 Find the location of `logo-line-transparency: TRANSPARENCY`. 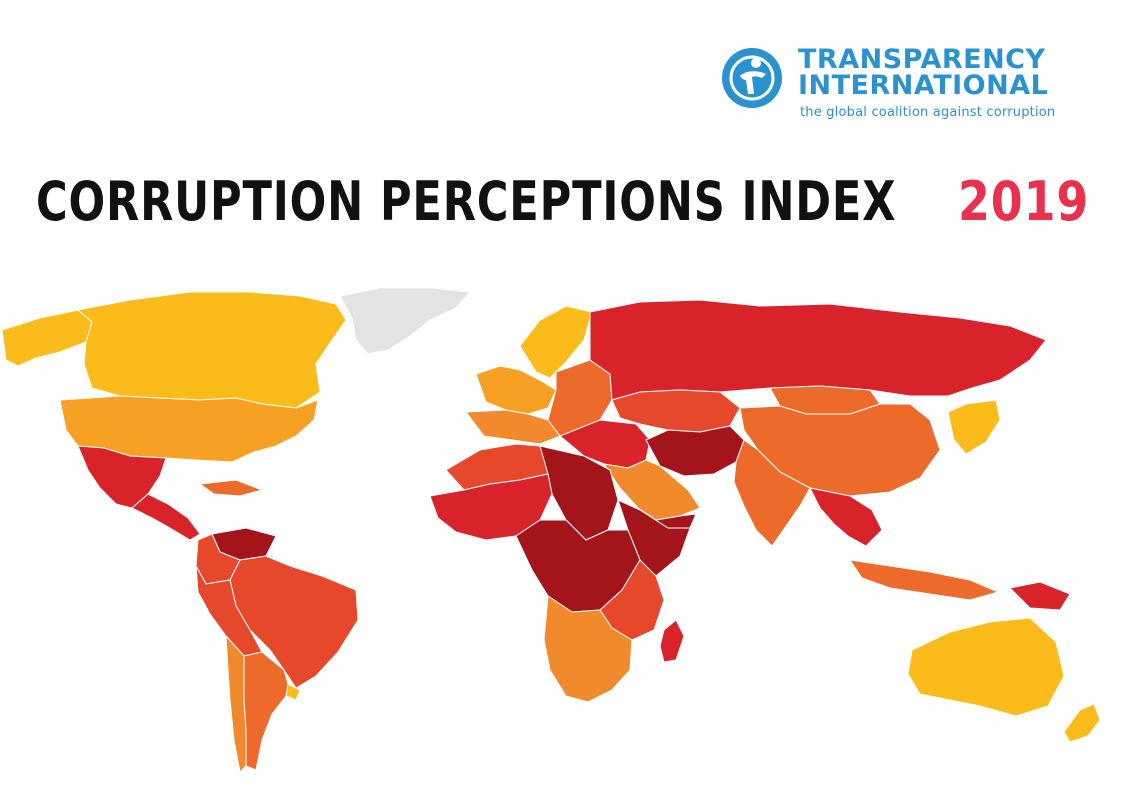

logo-line-transparency: TRANSPARENCY is located at coordinates (922, 59).